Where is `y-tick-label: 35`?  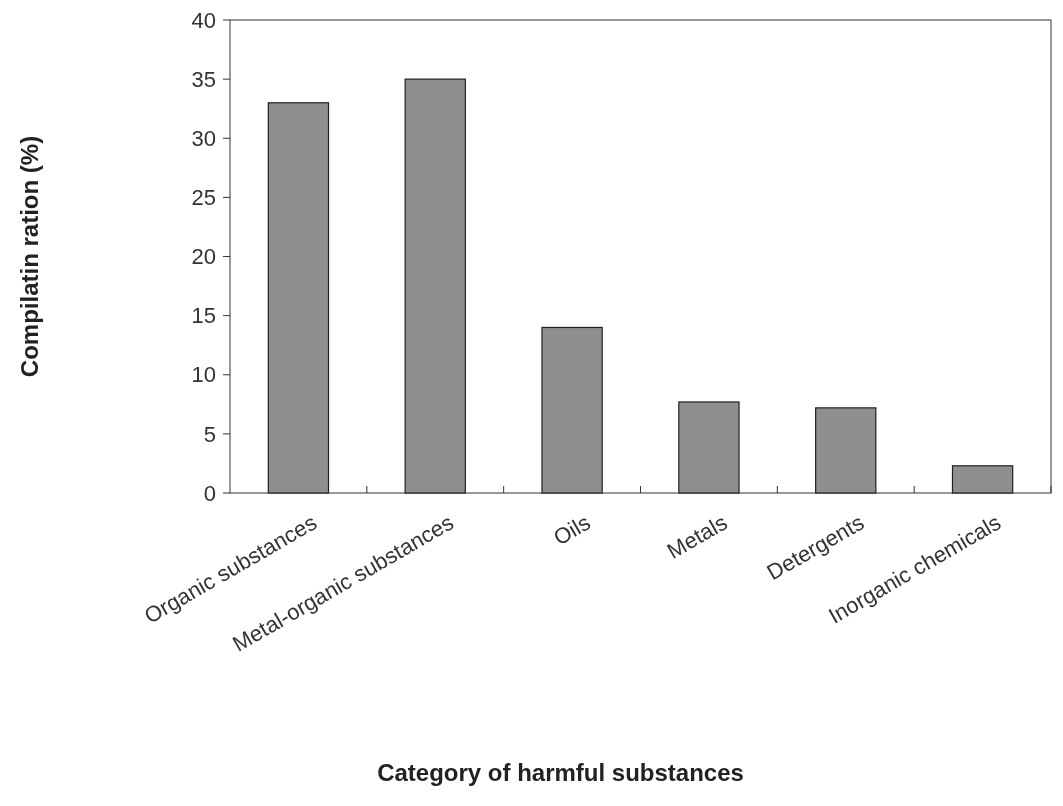 y-tick-label: 35 is located at coordinates (203, 79).